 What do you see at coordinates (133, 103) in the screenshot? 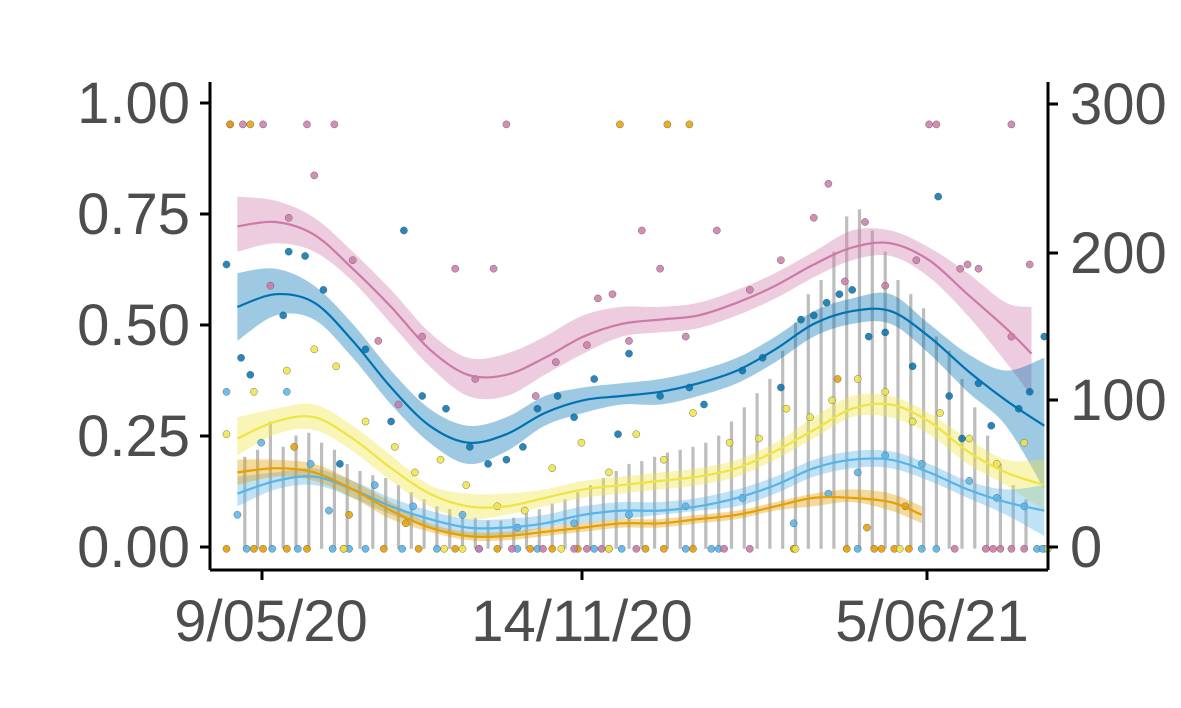
I see `y-tick-label-4: 1.00` at bounding box center [133, 103].